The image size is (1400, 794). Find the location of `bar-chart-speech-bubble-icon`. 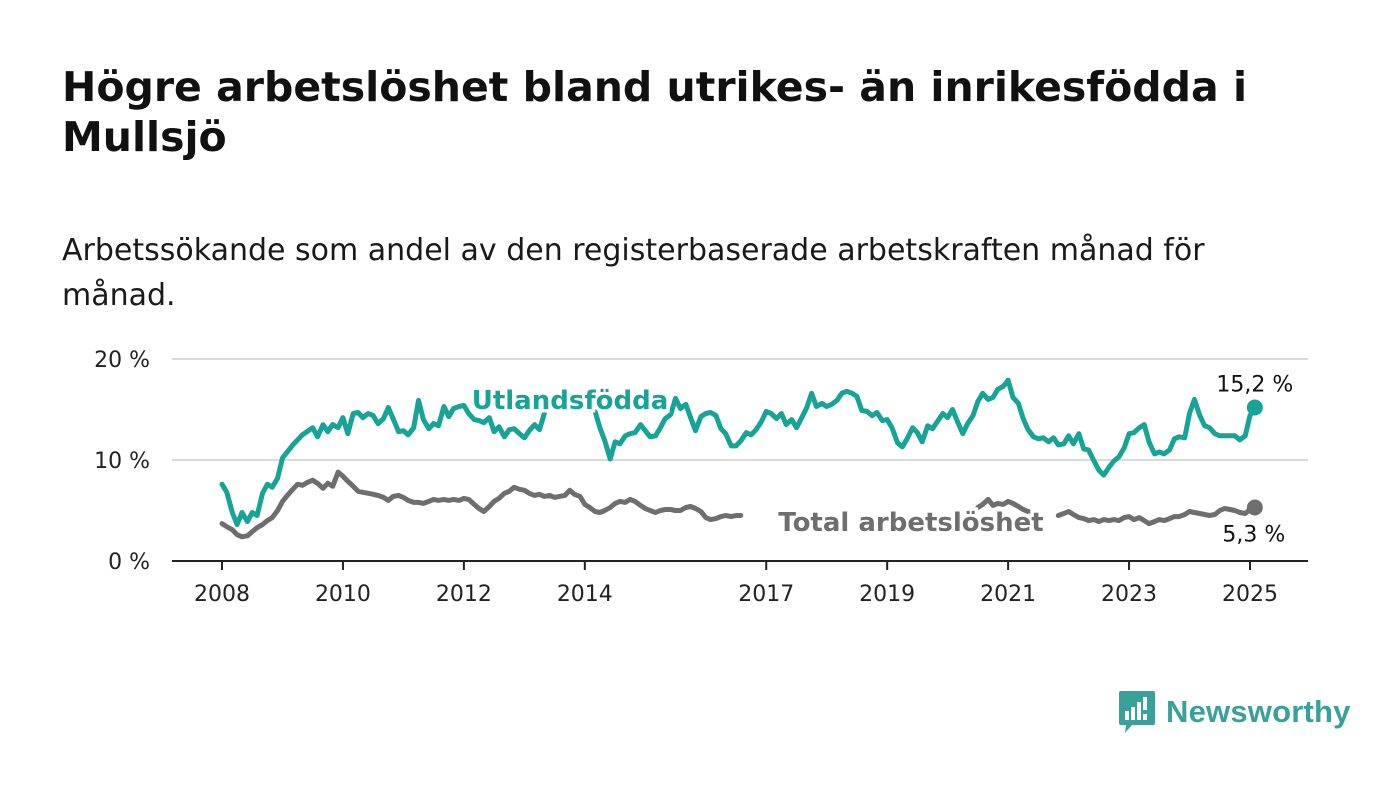

bar-chart-speech-bubble-icon is located at coordinates (1137, 712).